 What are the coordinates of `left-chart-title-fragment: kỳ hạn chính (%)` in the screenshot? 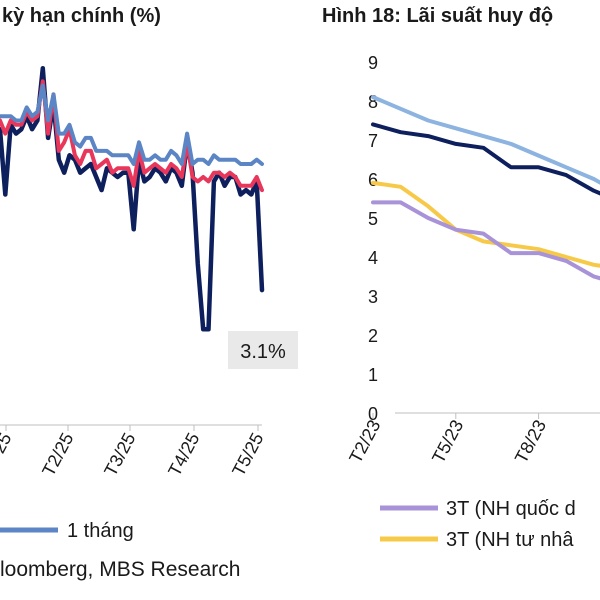 It's located at (81, 16).